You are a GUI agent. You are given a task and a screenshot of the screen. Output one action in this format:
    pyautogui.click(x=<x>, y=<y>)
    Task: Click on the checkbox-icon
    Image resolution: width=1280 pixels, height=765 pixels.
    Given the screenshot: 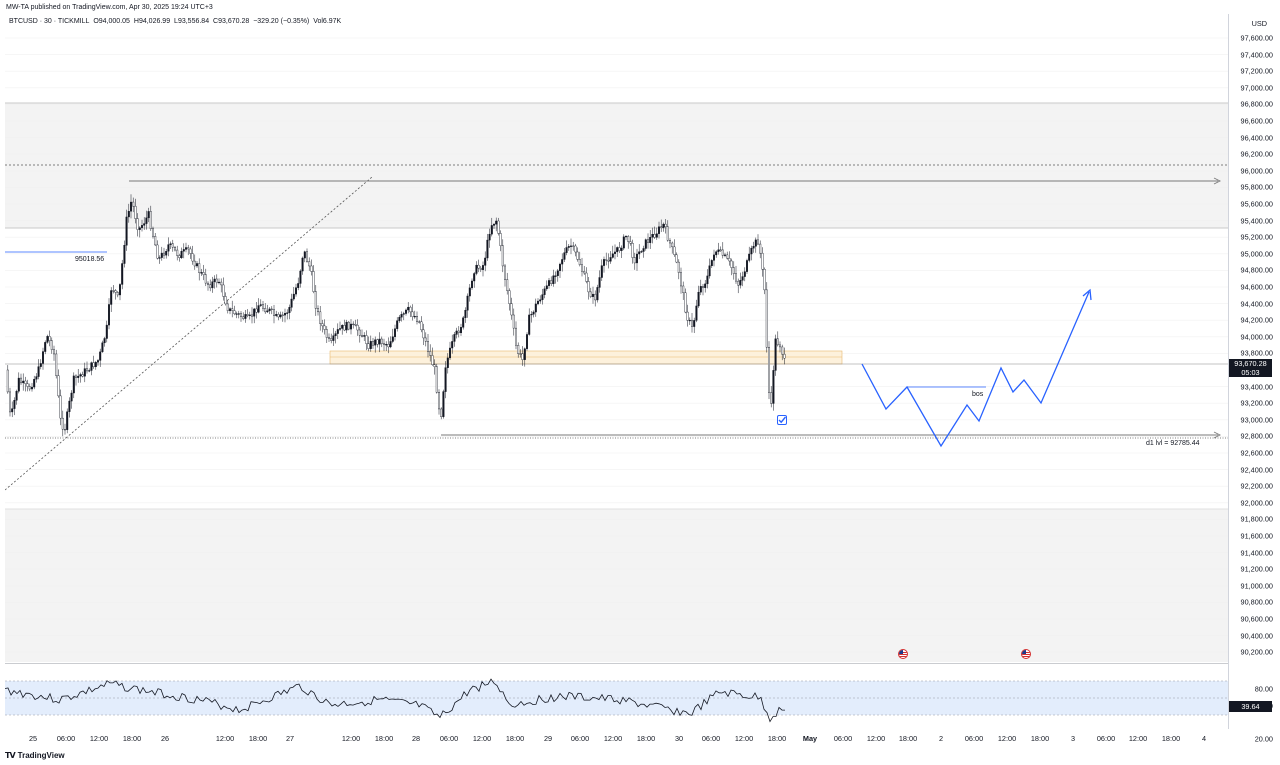 What is the action you would take?
    pyautogui.click(x=782, y=420)
    